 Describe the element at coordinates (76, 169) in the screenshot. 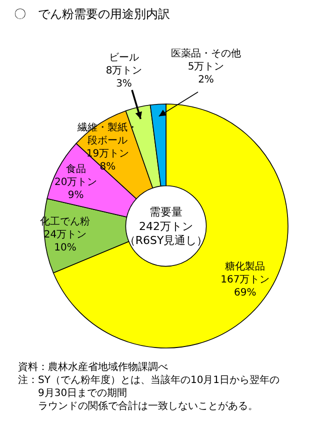

I see `slice-label: 食品` at that location.